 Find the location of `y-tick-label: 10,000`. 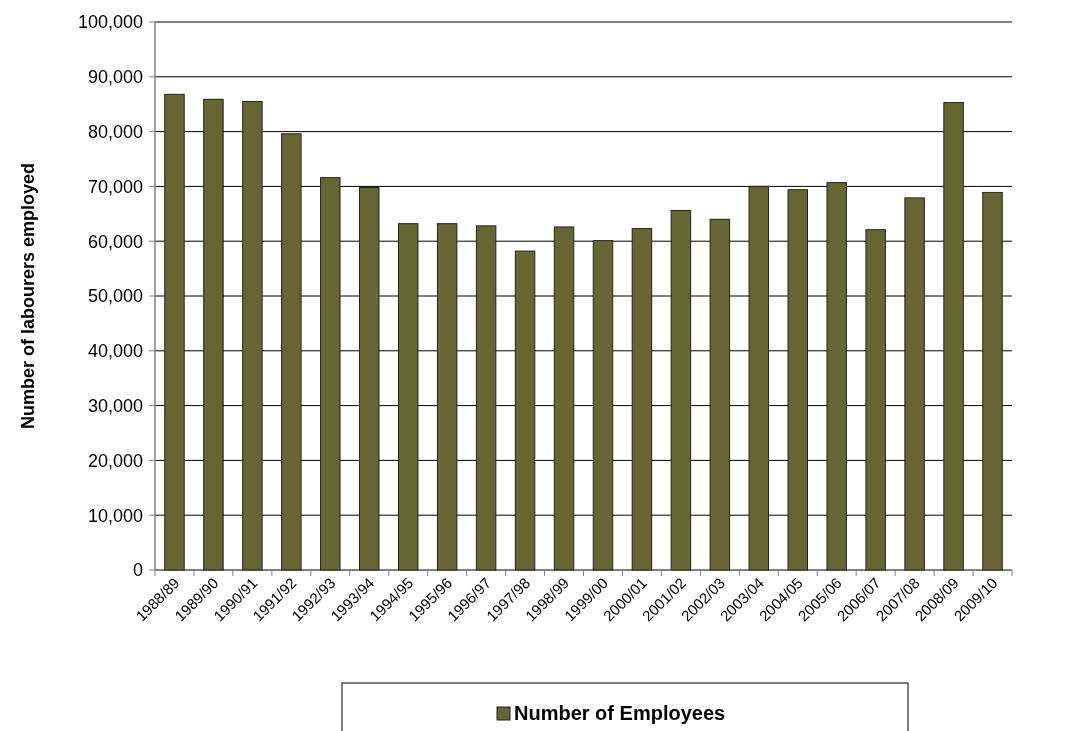

y-tick-label: 10,000 is located at coordinates (115, 515).